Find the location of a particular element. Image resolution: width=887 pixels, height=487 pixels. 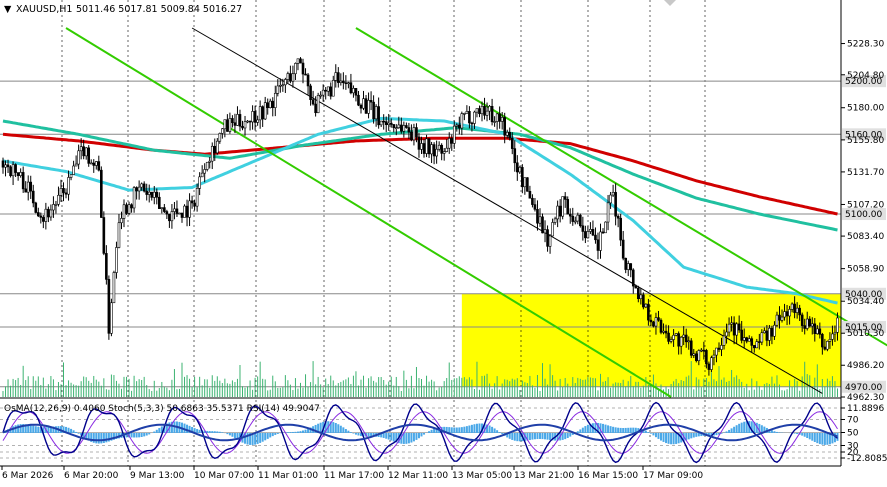

rsi-line is located at coordinates (420, 432).